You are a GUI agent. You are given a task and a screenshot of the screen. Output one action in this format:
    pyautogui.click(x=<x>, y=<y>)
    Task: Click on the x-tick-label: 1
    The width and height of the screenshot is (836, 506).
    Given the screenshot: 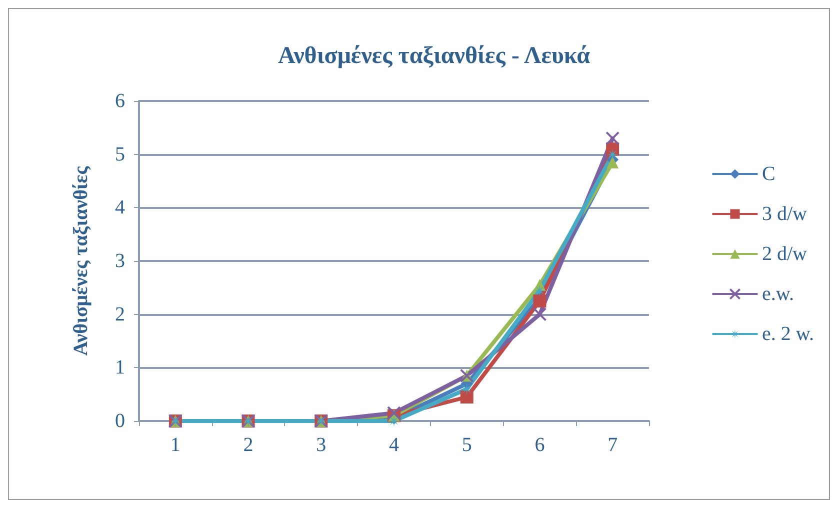 What is the action you would take?
    pyautogui.click(x=175, y=445)
    